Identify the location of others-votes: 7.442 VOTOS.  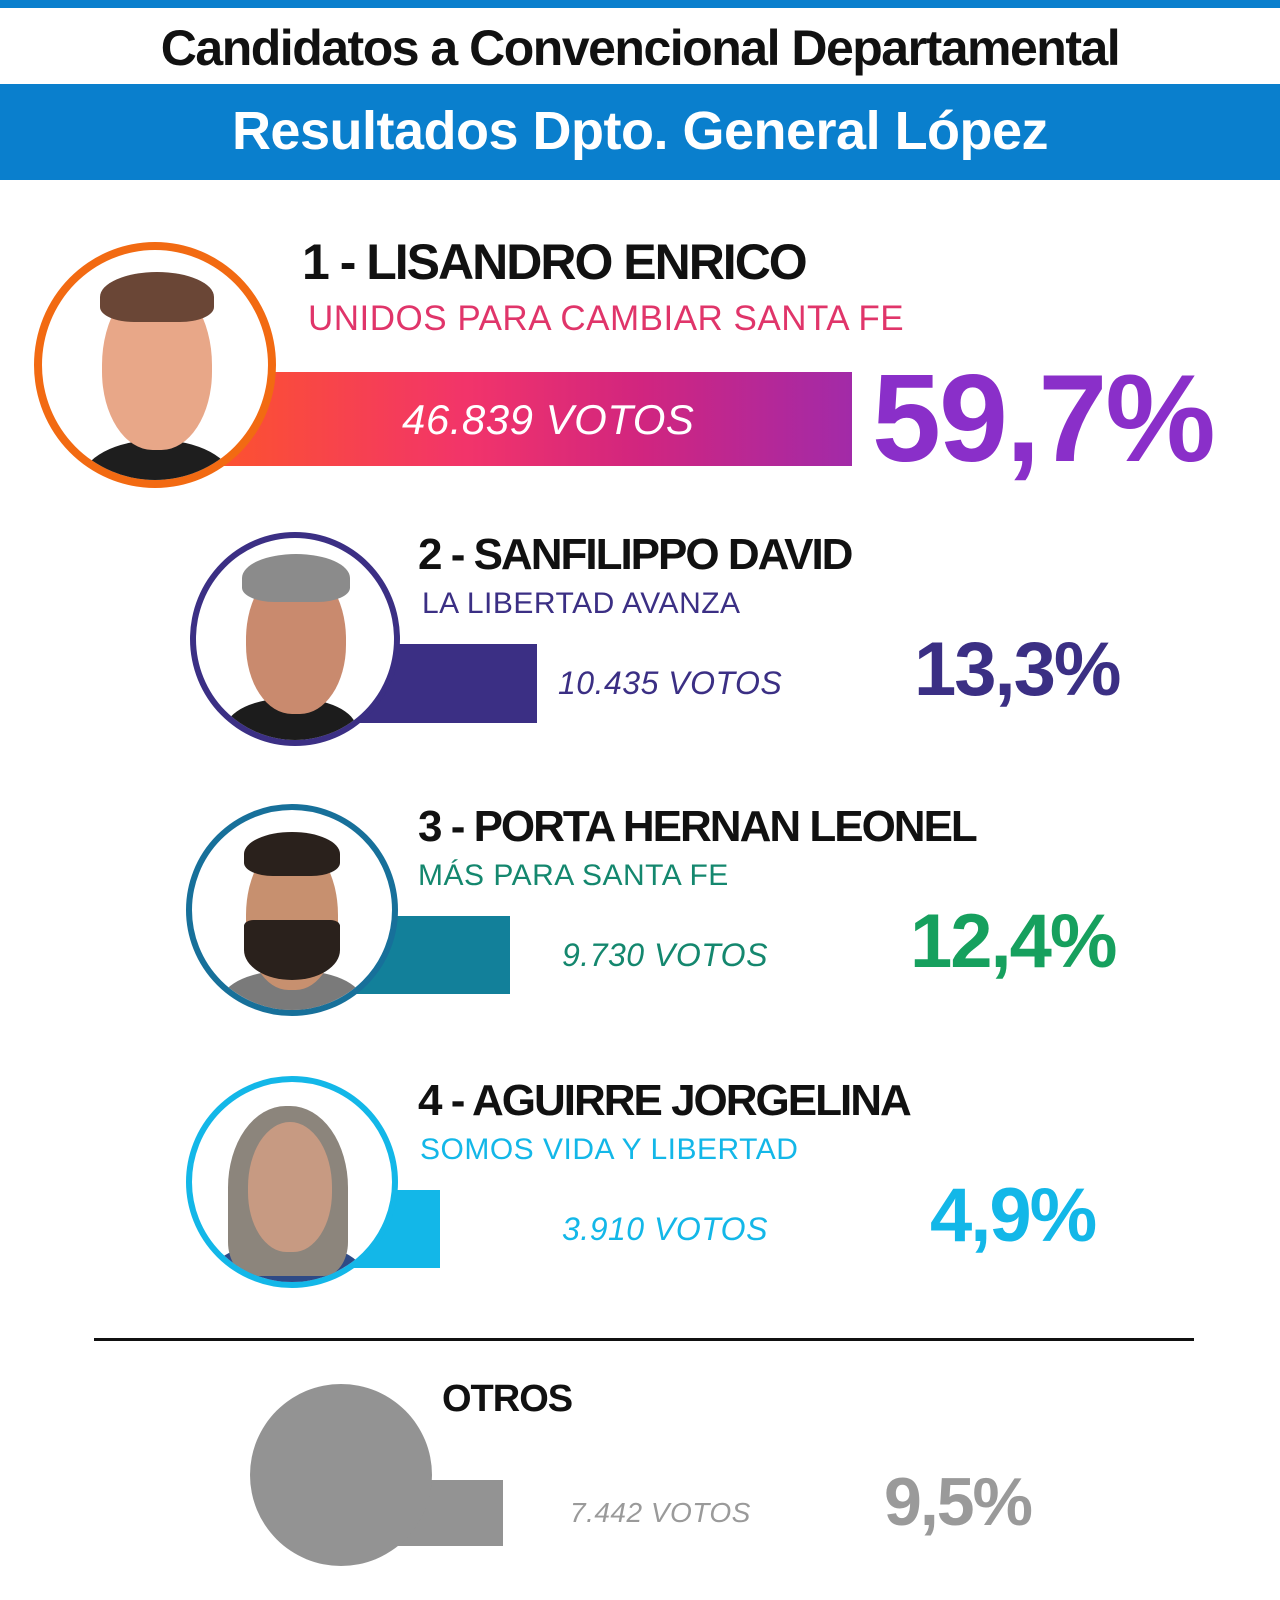
(660, 1512).